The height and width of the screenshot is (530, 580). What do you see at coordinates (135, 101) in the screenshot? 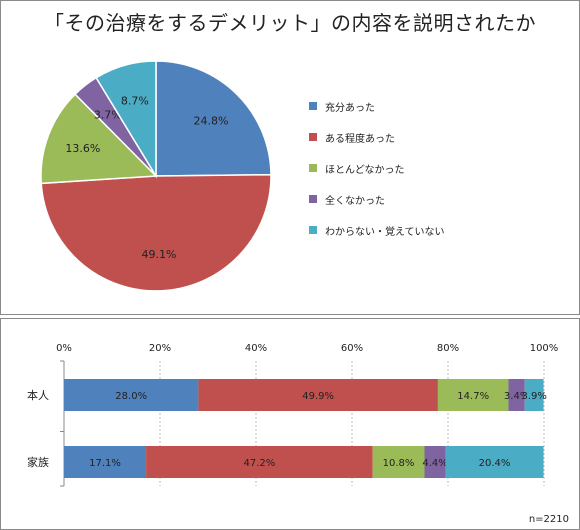
I see `pie-slice-label: 8.7%` at bounding box center [135, 101].